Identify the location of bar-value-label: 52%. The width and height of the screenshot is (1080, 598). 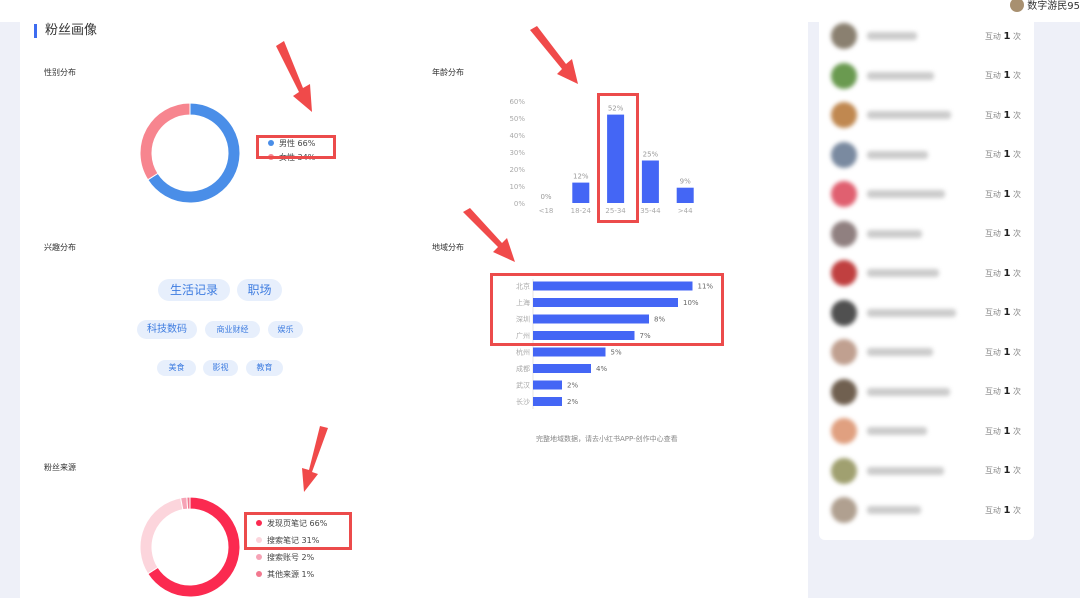
(616, 109).